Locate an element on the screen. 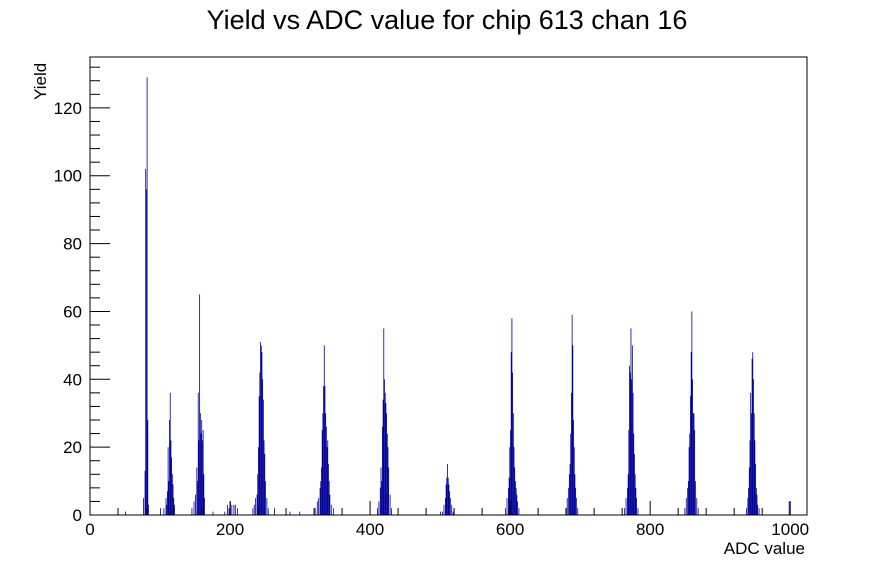 This screenshot has height=572, width=896. y-tick-label: 80 is located at coordinates (72, 244).